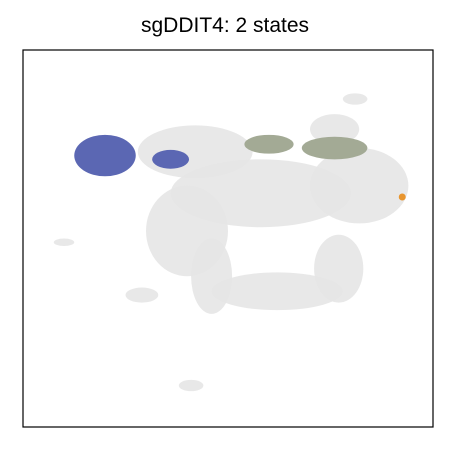 This screenshot has width=450, height=450. I want to click on chart-title: sgDDIT4: 2 states, so click(225, 25).